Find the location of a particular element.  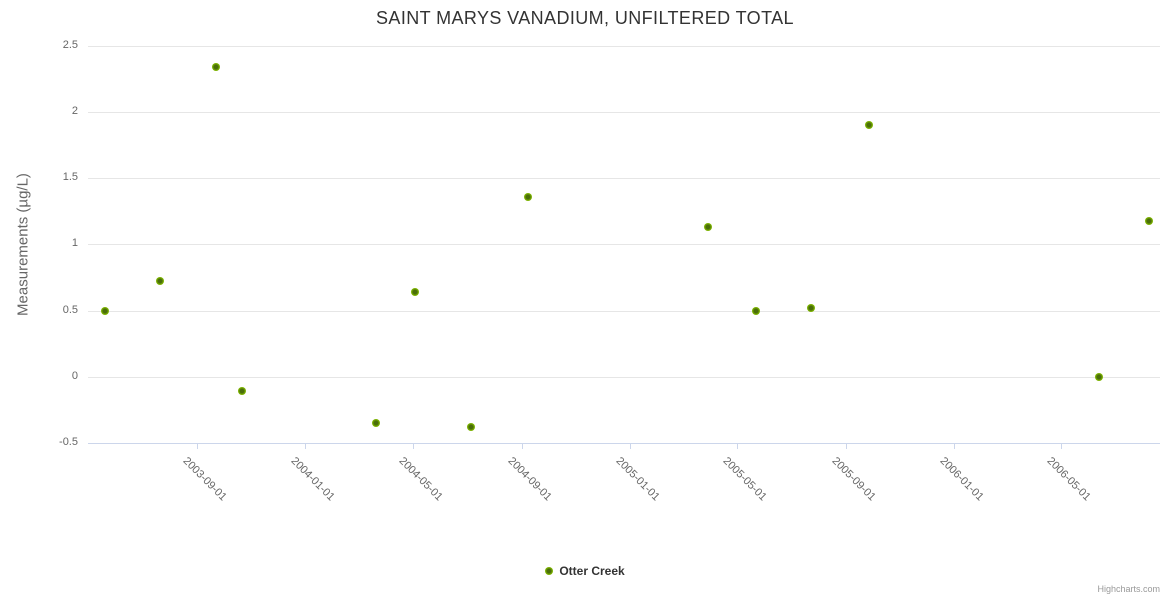

highcharts-credit: Highcharts.com is located at coordinates (1128, 589).